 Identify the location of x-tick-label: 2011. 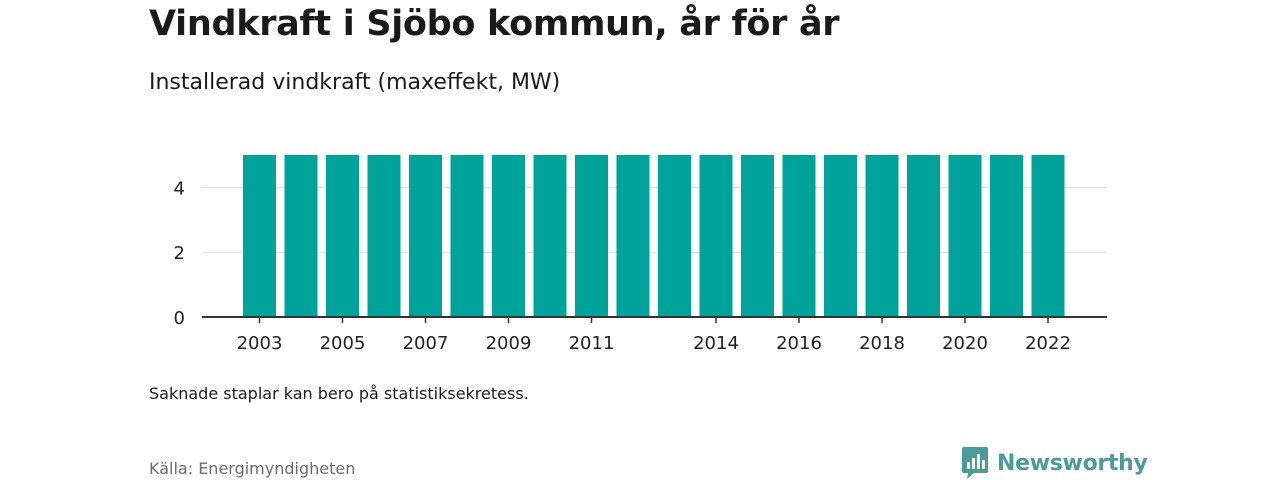
(592, 343).